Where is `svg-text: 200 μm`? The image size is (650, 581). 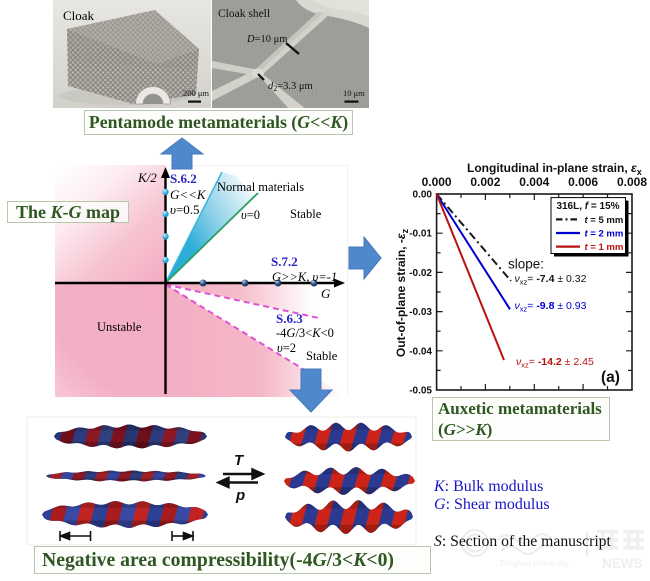
svg-text: 200 μm is located at coordinates (196, 93).